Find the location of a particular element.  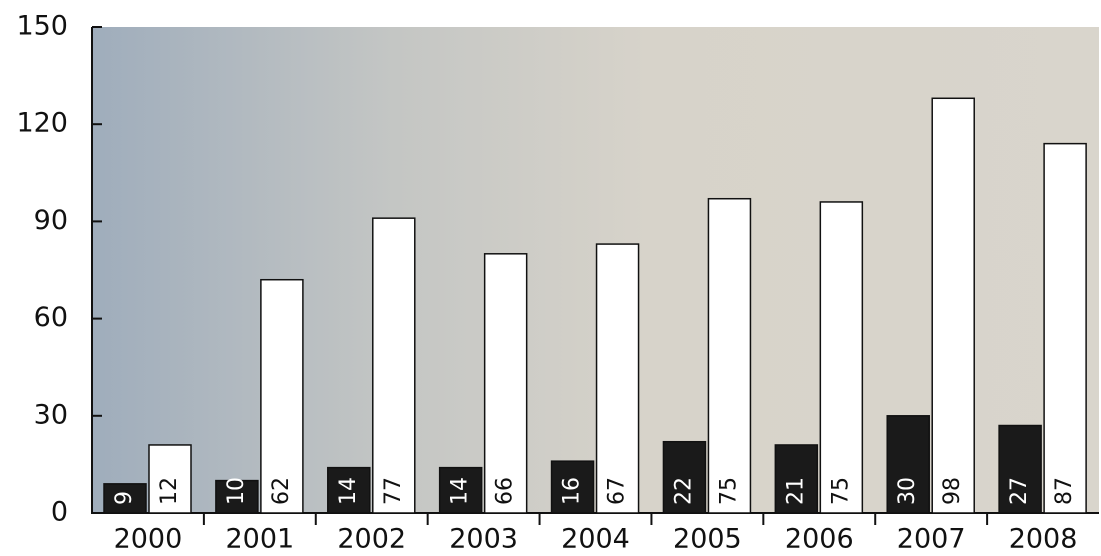

value-label: 87 is located at coordinates (1064, 491).